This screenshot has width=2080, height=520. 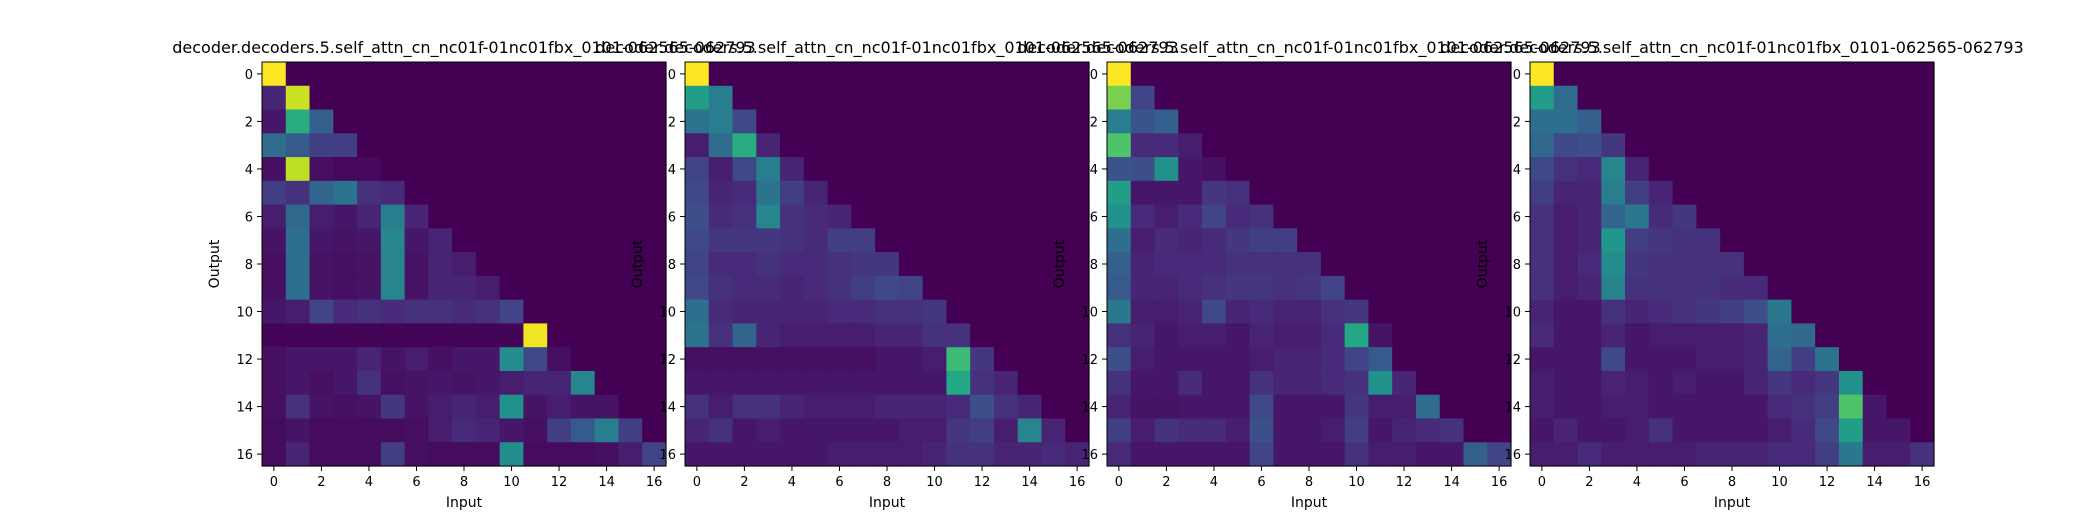 I want to click on y-axis-label: Output, so click(x=638, y=263).